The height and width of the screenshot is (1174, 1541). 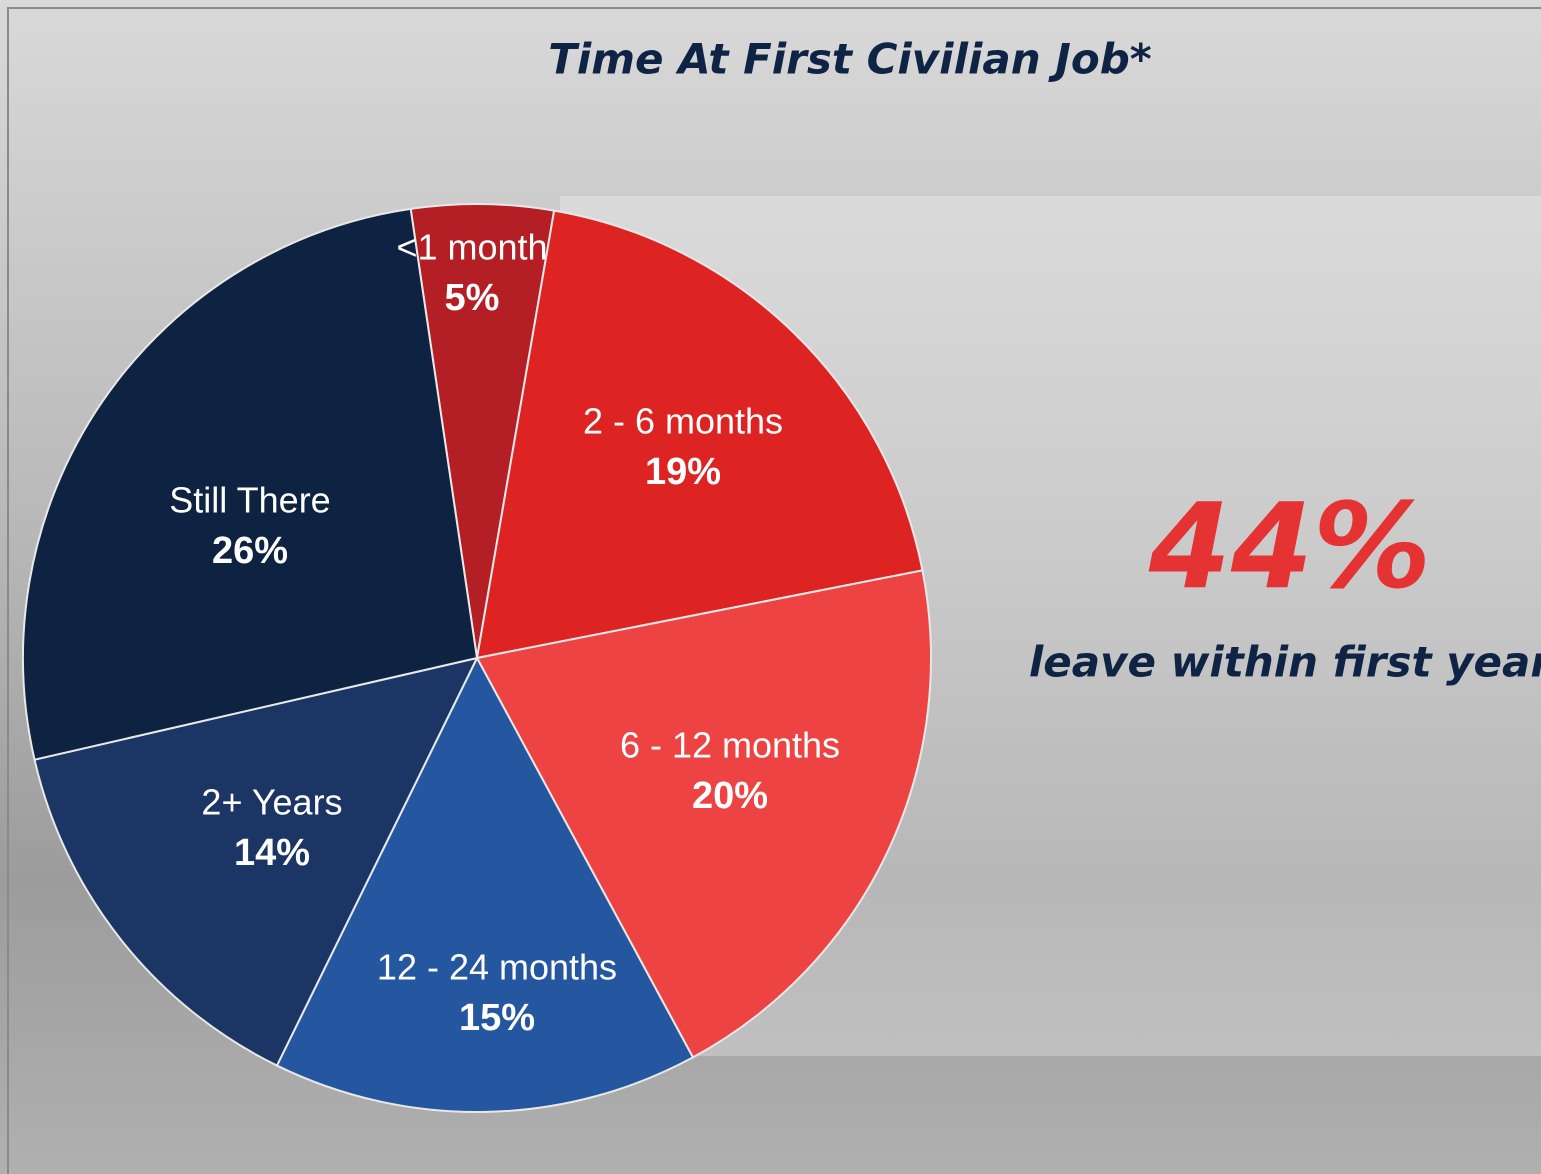 I want to click on annotation-number: 44%, so click(x=1289, y=546).